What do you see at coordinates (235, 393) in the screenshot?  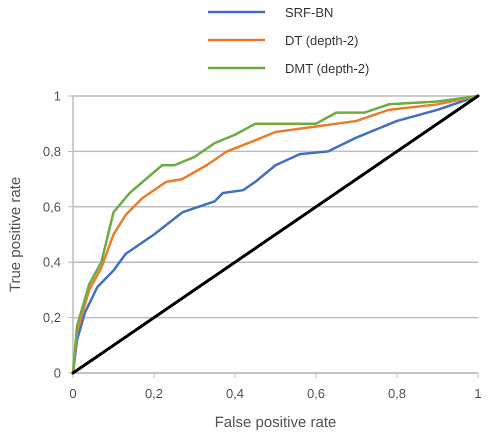 I see `x-tick-label: 0,4` at bounding box center [235, 393].